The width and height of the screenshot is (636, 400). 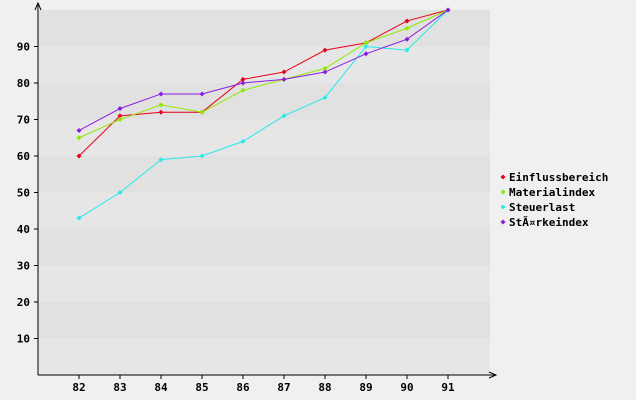 I want to click on legend-item: StÃ¤rkeindex, so click(x=544, y=222).